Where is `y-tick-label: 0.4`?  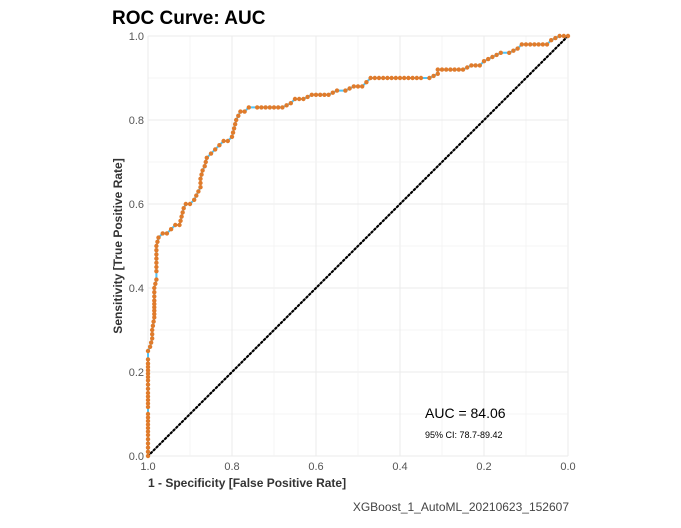
y-tick-label: 0.4 is located at coordinates (136, 289).